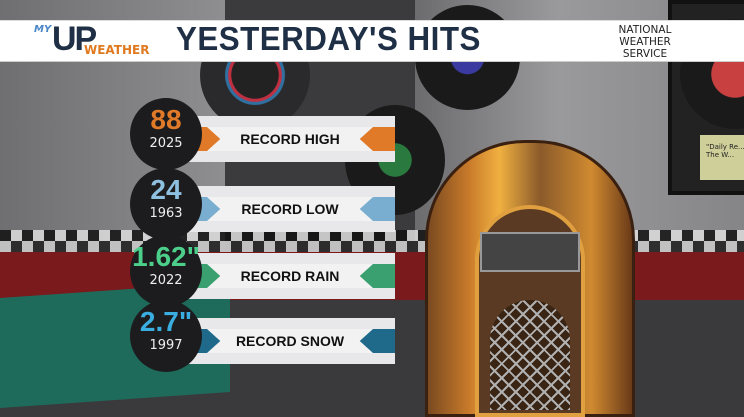  I want to click on record-value: 2.7", so click(166, 321).